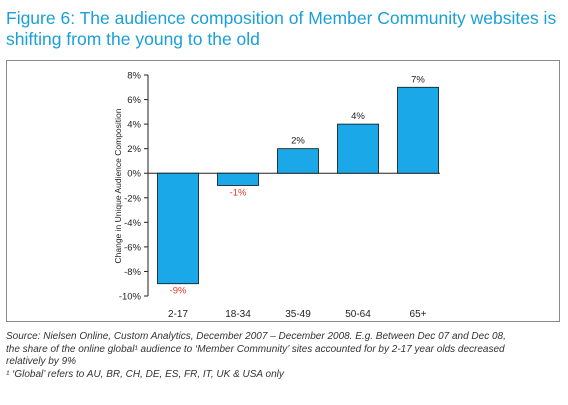 This screenshot has width=568, height=405. Describe the element at coordinates (132, 198) in the screenshot. I see `y-tick-label: -2%` at that location.